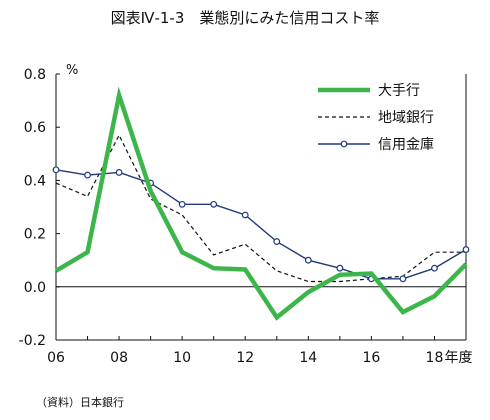  I want to click on legend-label: 信用金庫, so click(406, 144).